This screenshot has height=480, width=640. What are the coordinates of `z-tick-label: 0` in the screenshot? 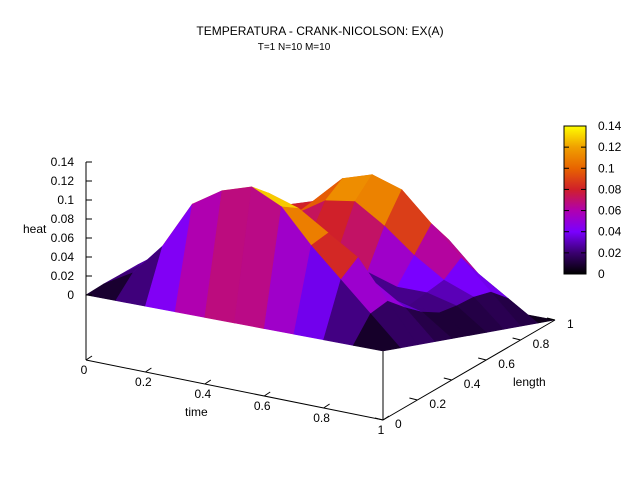 It's located at (70, 295).